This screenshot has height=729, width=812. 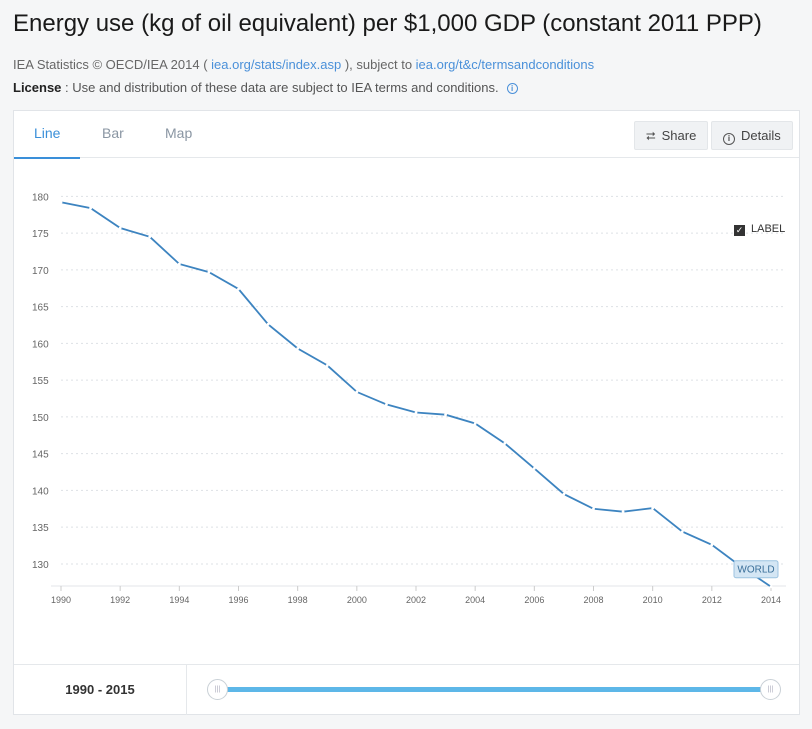 What do you see at coordinates (90, 208) in the screenshot?
I see `data-point-1991` at bounding box center [90, 208].